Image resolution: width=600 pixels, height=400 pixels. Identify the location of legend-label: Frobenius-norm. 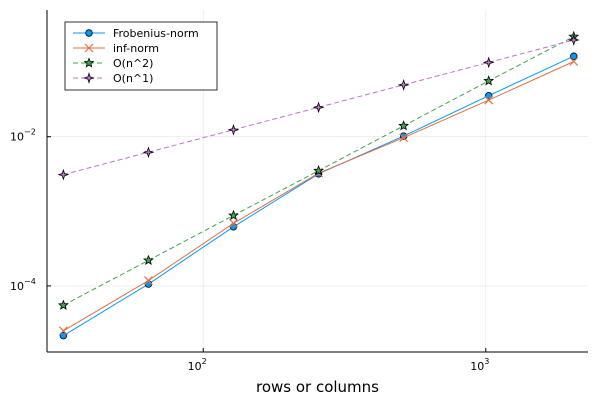
(156, 33).